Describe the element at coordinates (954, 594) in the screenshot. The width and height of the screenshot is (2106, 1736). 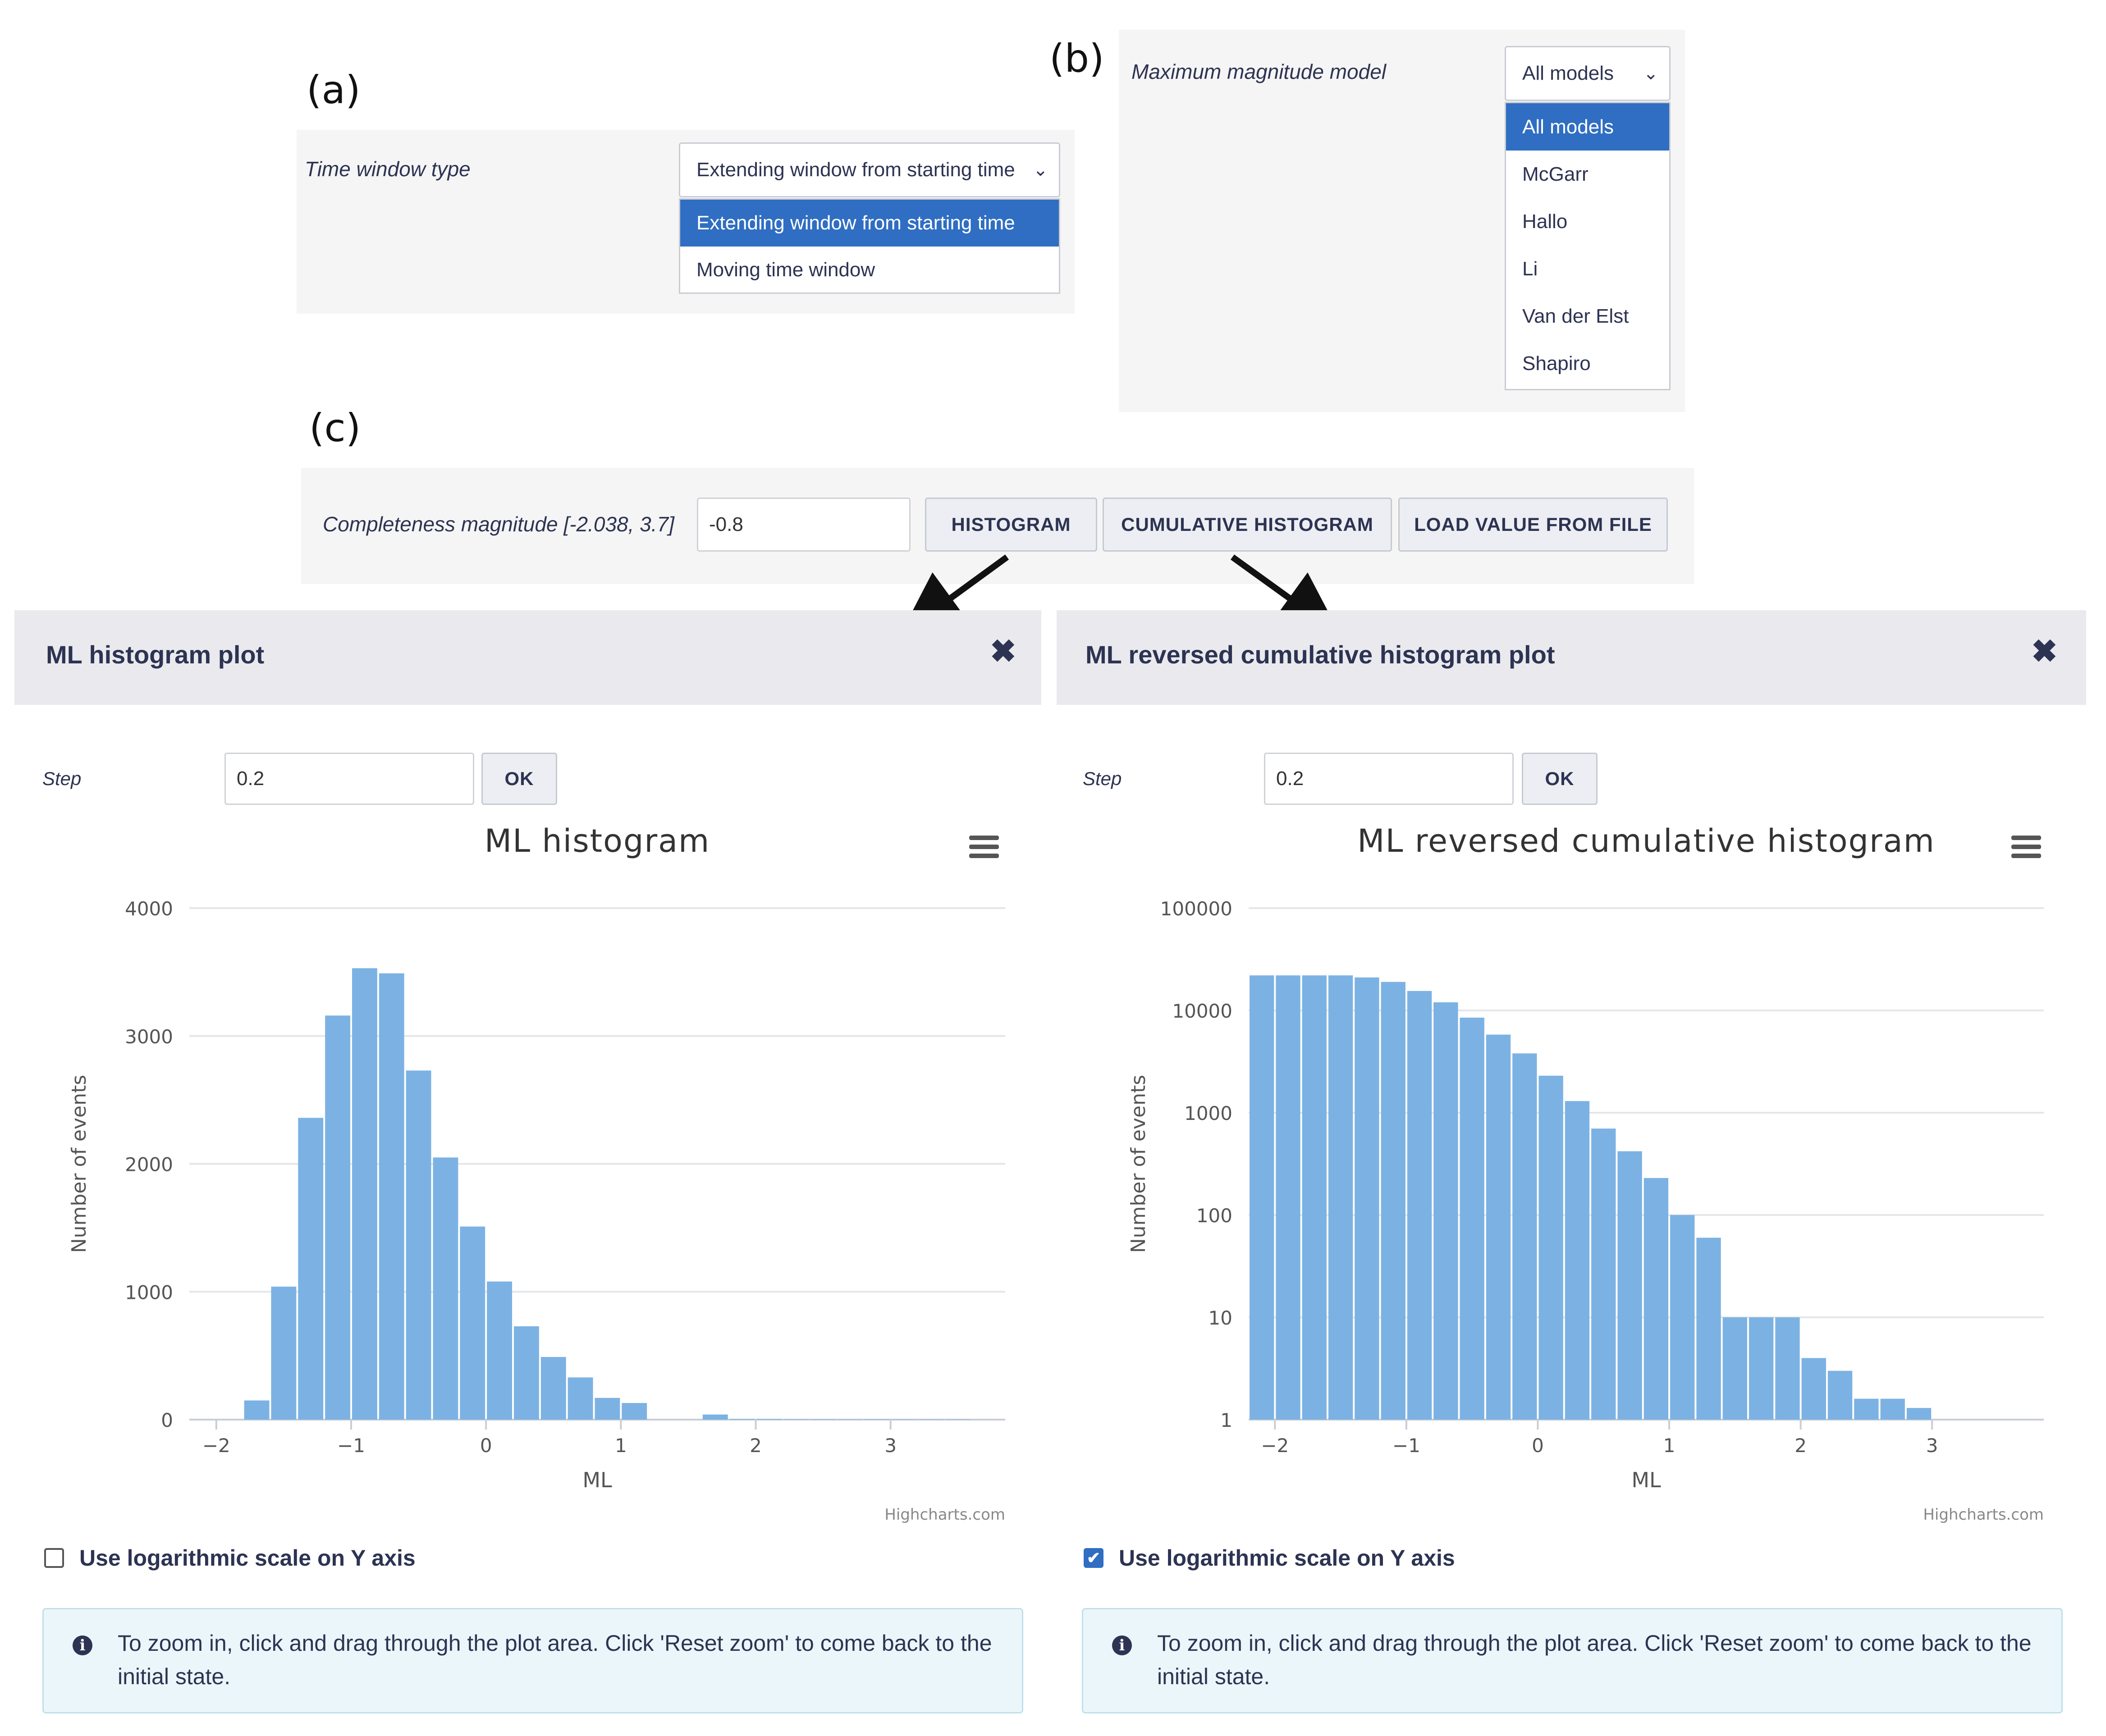
I see `arrow-to-histogram` at that location.